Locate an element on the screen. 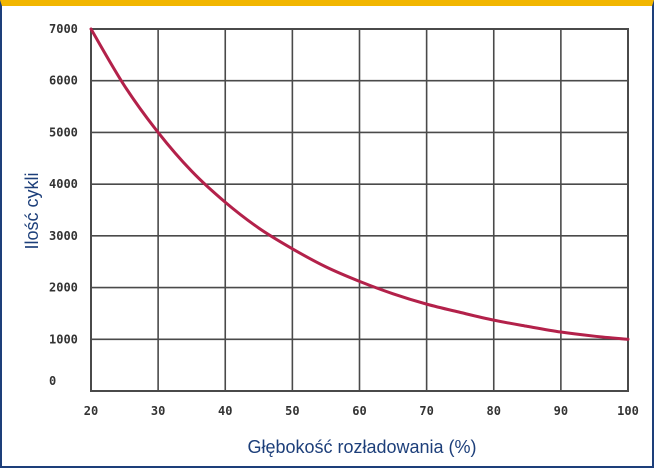  y-tick-label: 5000 is located at coordinates (63, 132).